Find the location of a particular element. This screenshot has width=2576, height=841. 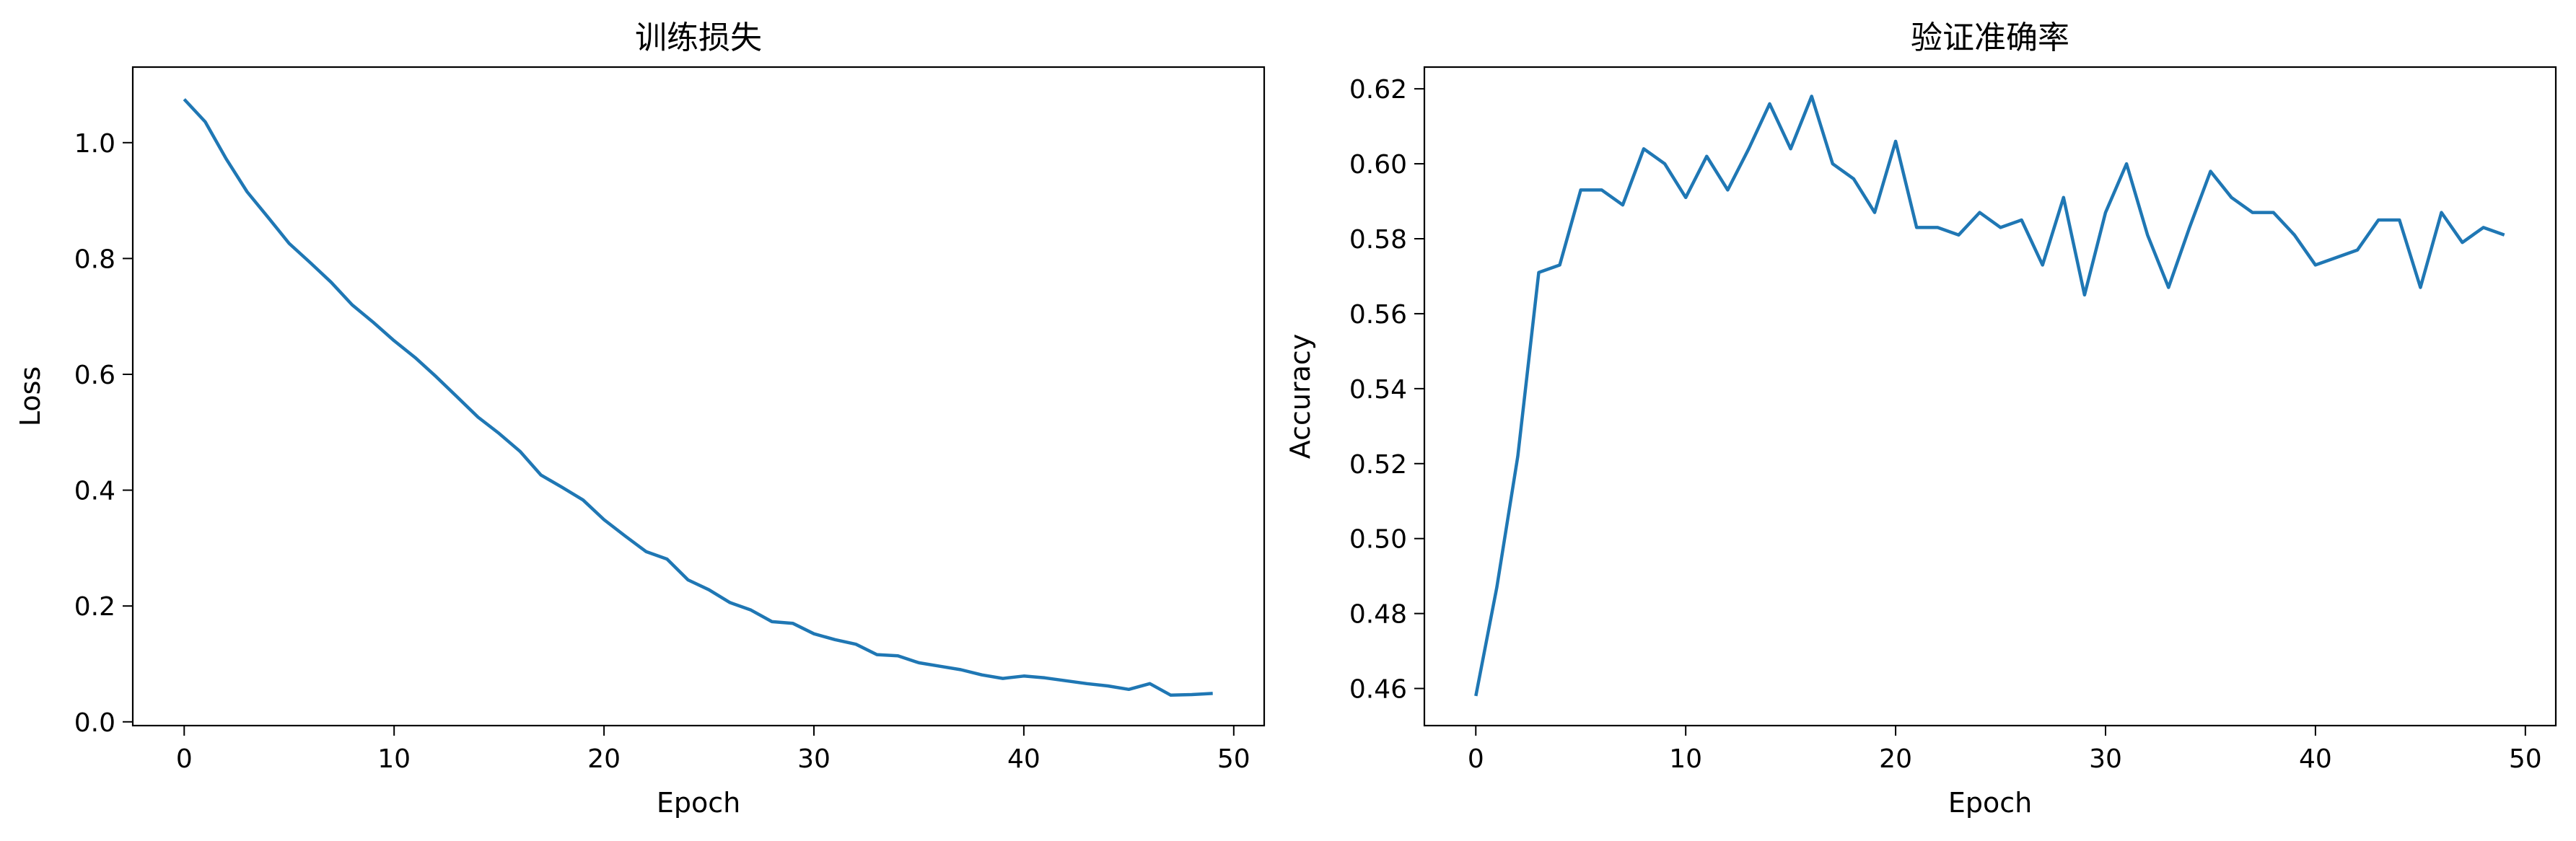

y-tick-label: 0.52 is located at coordinates (1378, 465).